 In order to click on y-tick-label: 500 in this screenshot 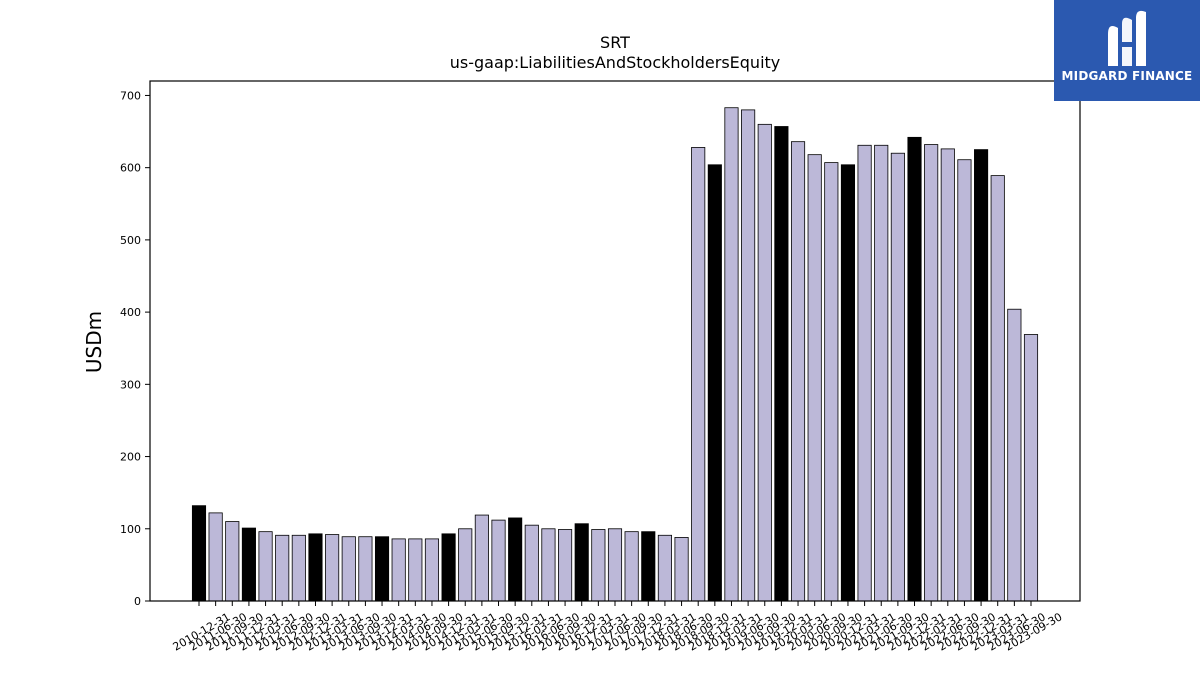, I will do `click(130, 240)`.